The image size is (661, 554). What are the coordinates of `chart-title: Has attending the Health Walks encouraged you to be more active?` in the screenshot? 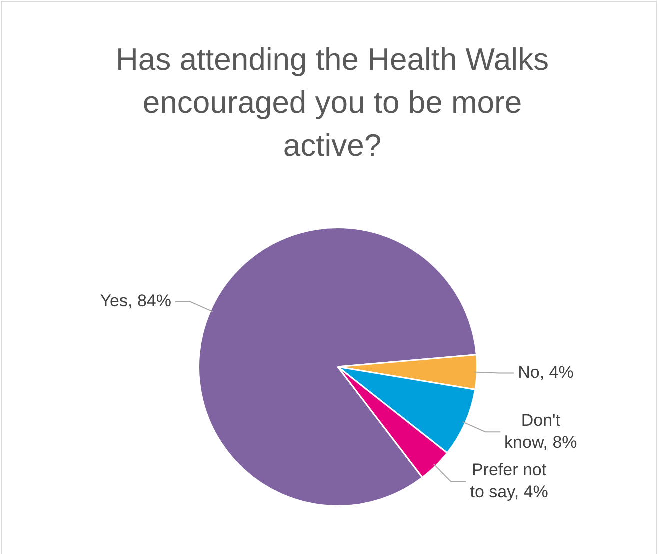 It's located at (332, 103).